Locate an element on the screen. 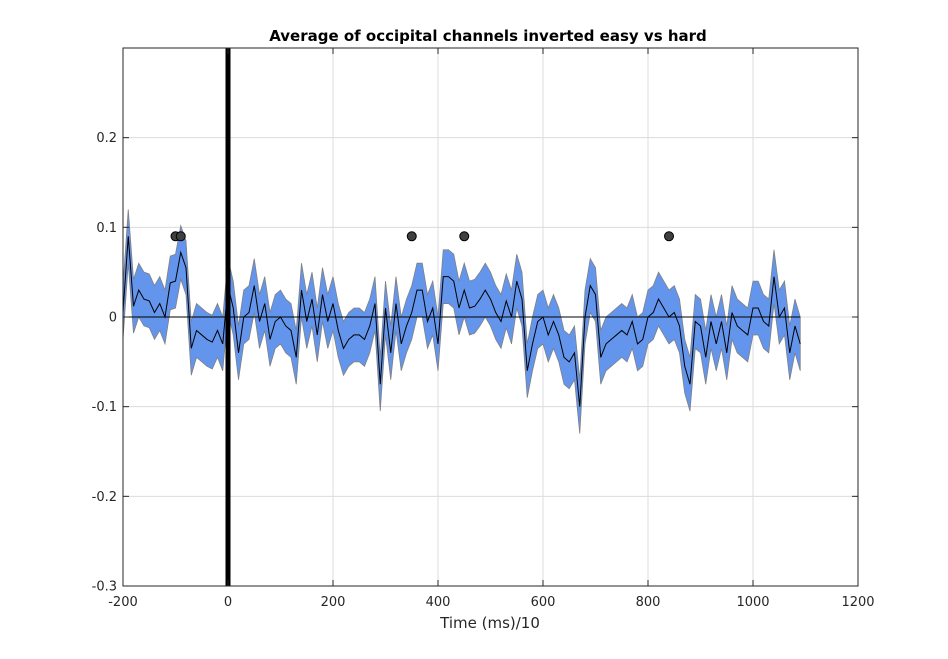  y-tick-label: -0.1 is located at coordinates (104, 407).